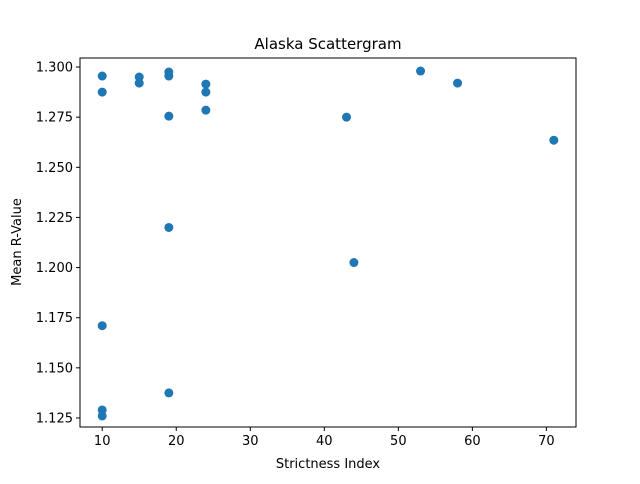 The height and width of the screenshot is (484, 640). I want to click on y-tick-label: 1.150, so click(54, 368).